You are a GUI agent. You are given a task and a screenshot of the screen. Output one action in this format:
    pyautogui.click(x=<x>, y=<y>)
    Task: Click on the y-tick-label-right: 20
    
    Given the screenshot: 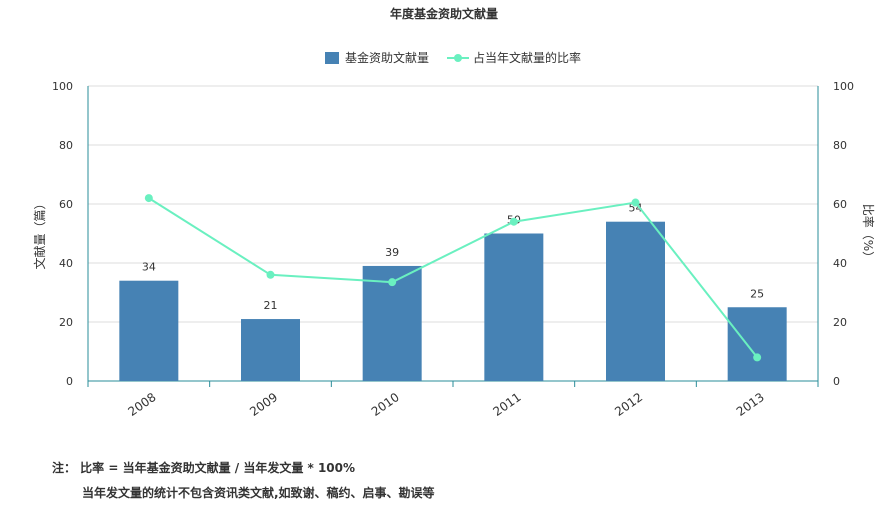 What is the action you would take?
    pyautogui.click(x=840, y=322)
    